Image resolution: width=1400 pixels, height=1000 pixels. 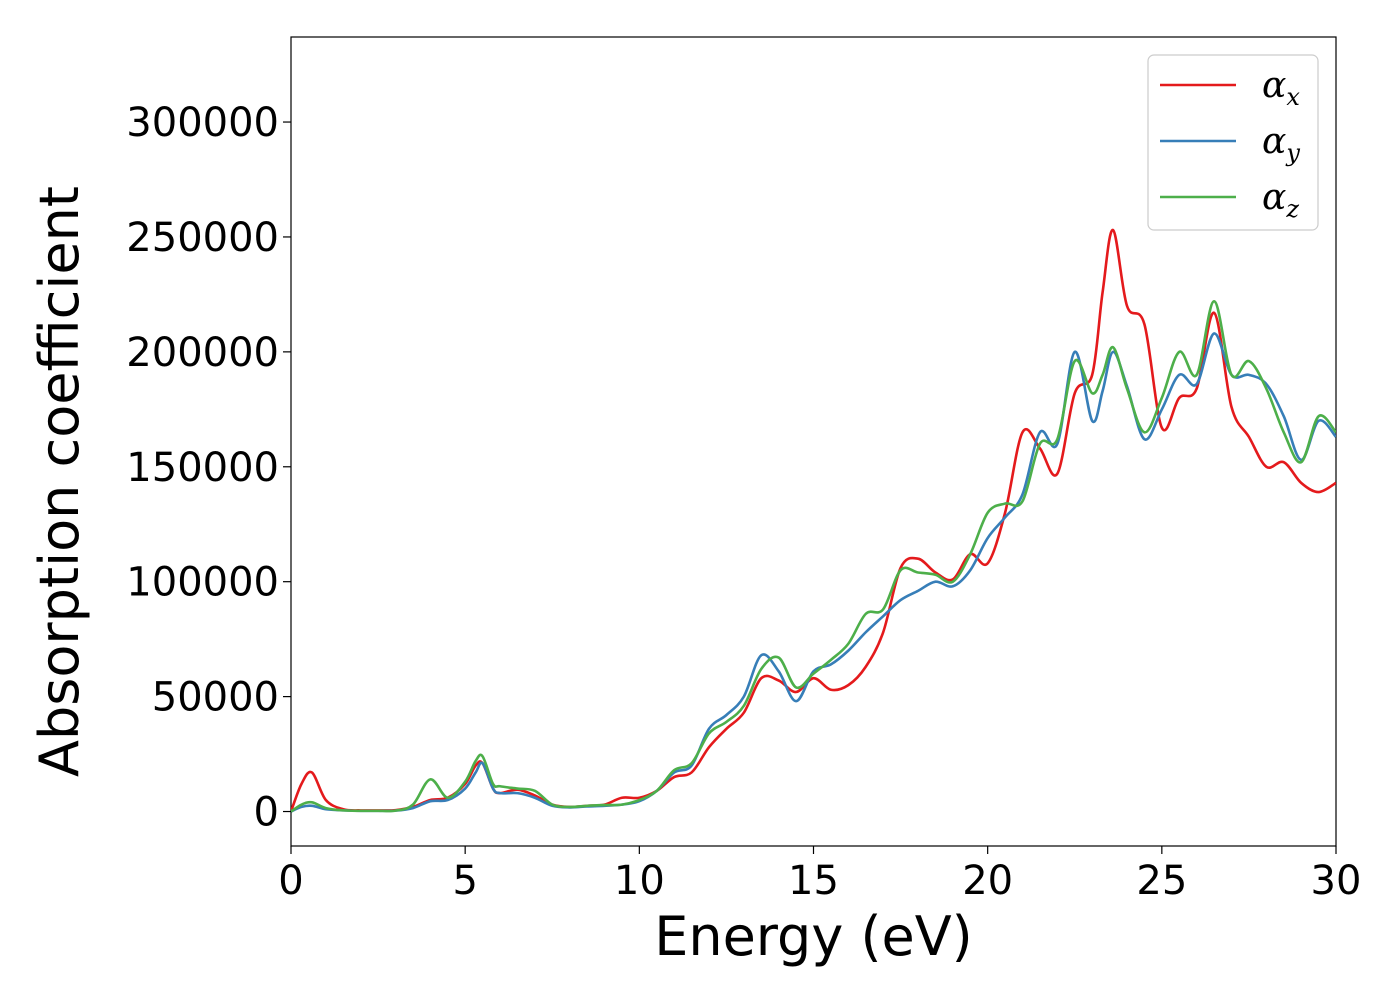 I want to click on y-axis-title: Absorption coefficient, so click(x=59, y=481).